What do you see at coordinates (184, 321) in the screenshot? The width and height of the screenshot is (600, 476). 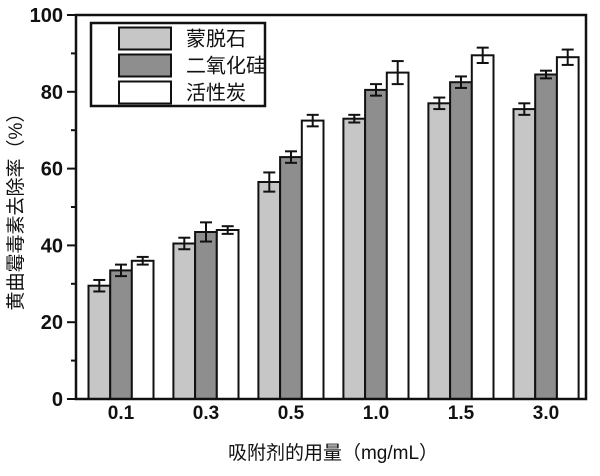 I see `bar-蒙脱石-0.3` at bounding box center [184, 321].